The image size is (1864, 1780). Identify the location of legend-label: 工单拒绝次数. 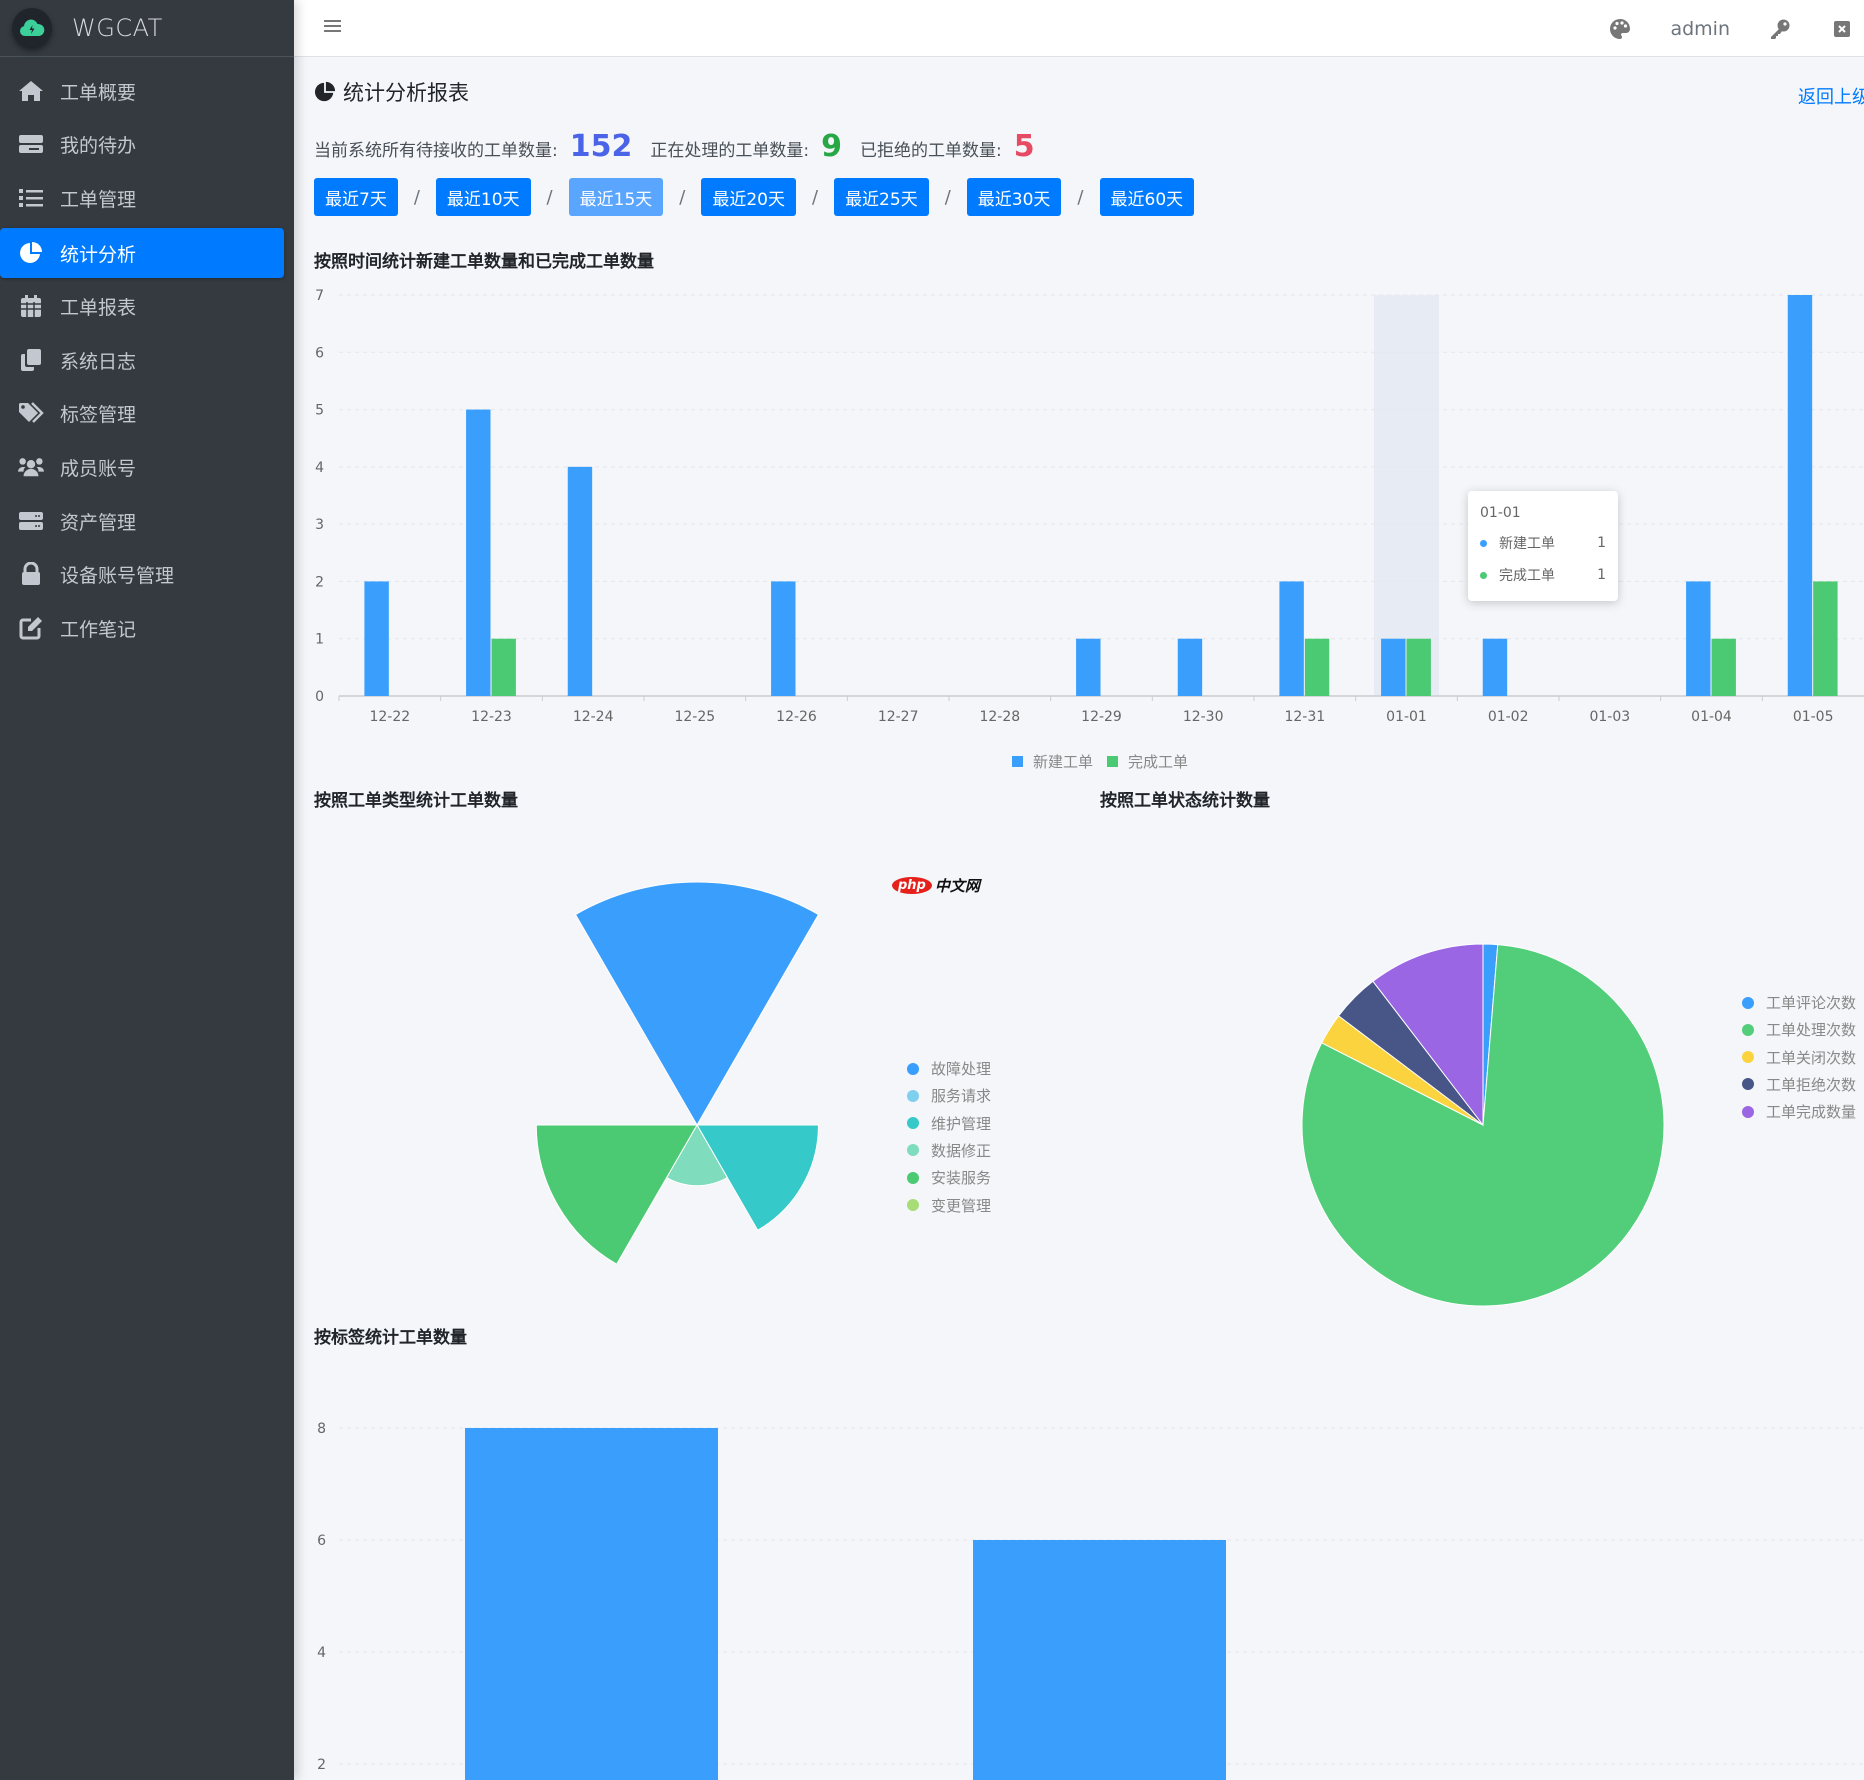
(1811, 1084).